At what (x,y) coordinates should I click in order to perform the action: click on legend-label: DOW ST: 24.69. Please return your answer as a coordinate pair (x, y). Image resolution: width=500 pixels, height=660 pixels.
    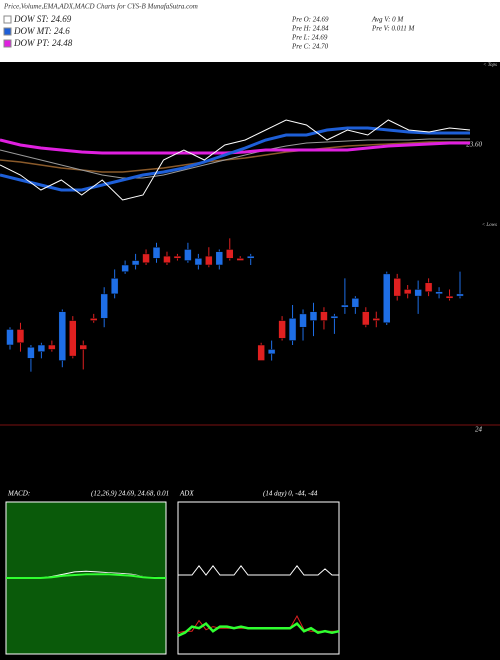
    Looking at the image, I should click on (42, 19).